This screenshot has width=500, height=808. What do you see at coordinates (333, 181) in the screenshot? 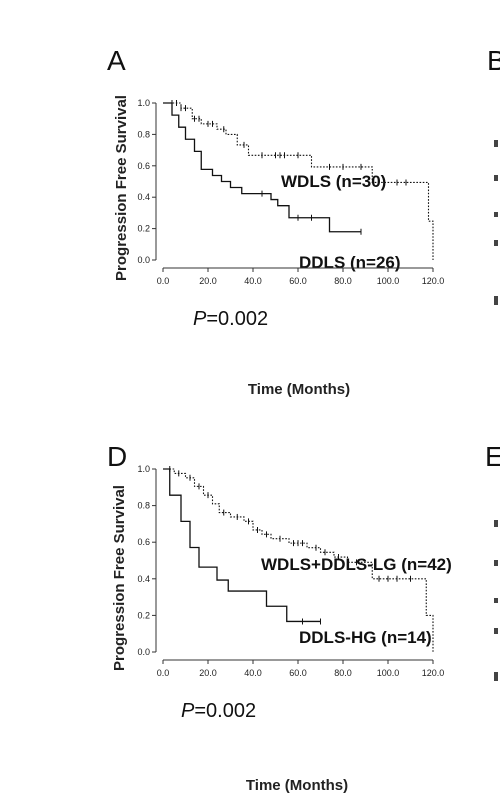
I see `series-label-wdls: WDLS (n=30)` at bounding box center [333, 181].